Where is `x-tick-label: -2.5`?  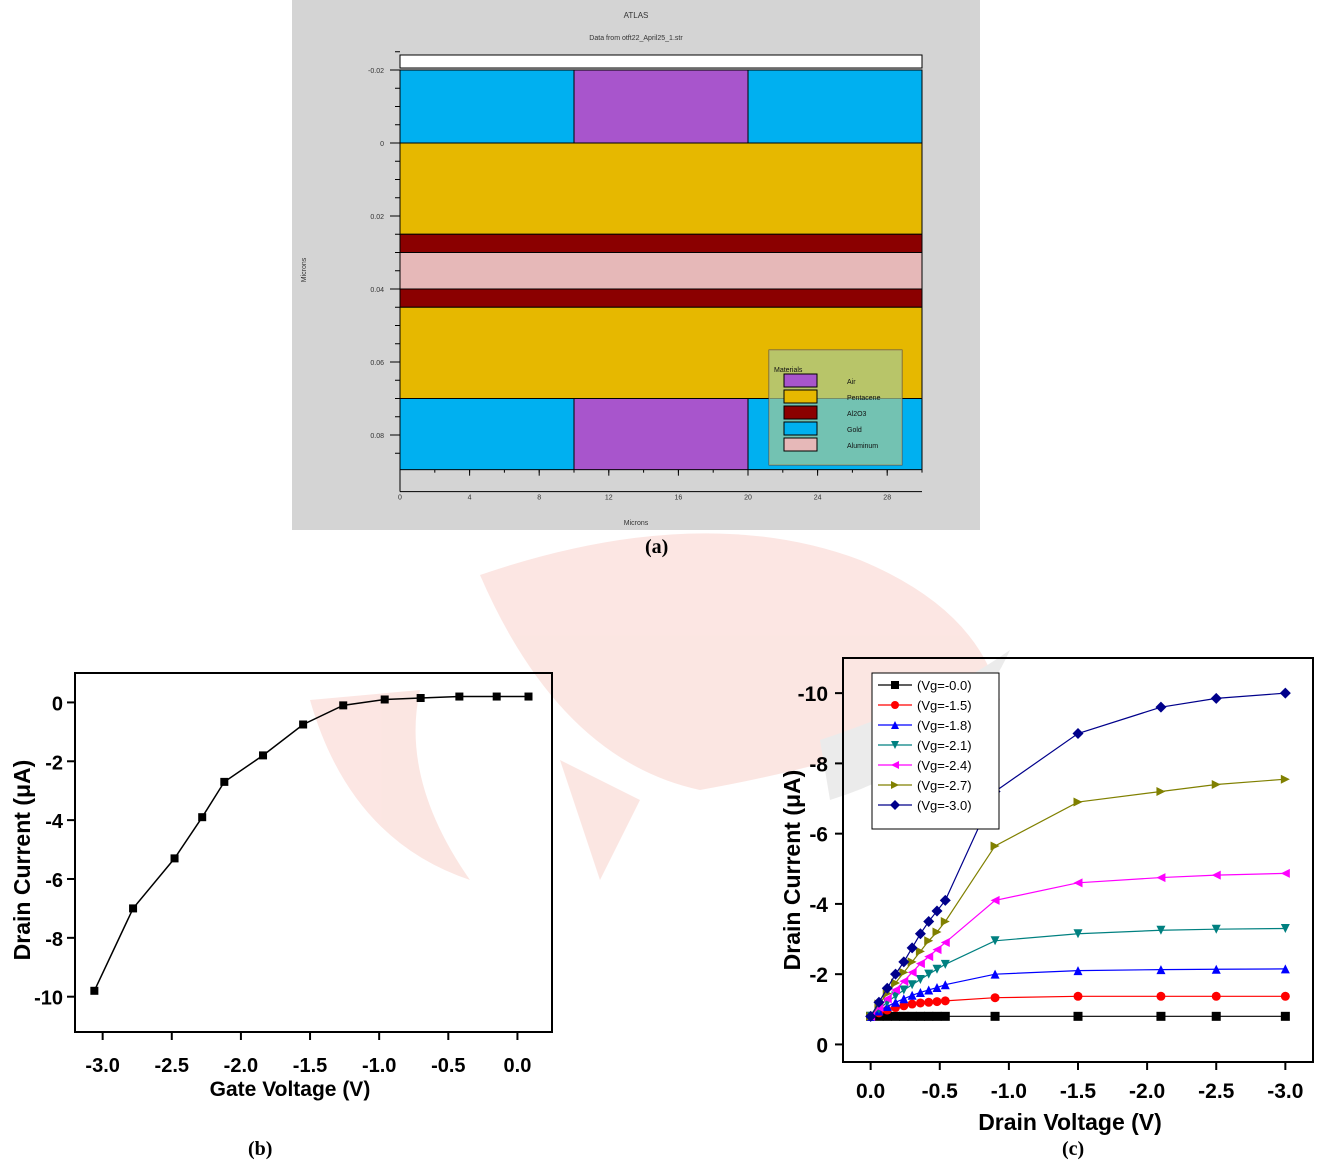 x-tick-label: -2.5 is located at coordinates (1216, 1091).